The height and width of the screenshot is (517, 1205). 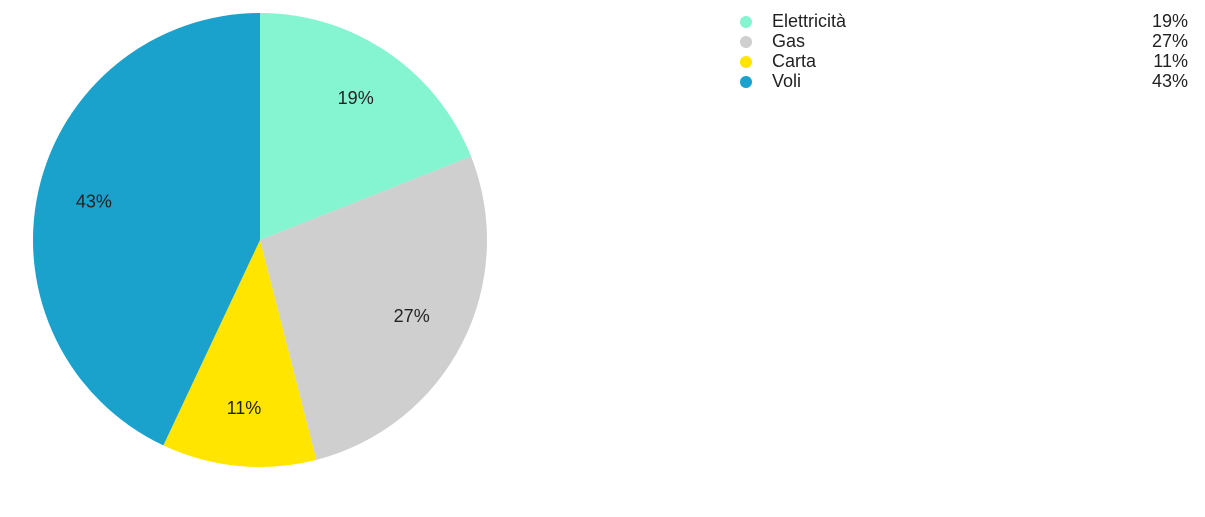 What do you see at coordinates (1170, 21) in the screenshot?
I see `legend-value: 19%` at bounding box center [1170, 21].